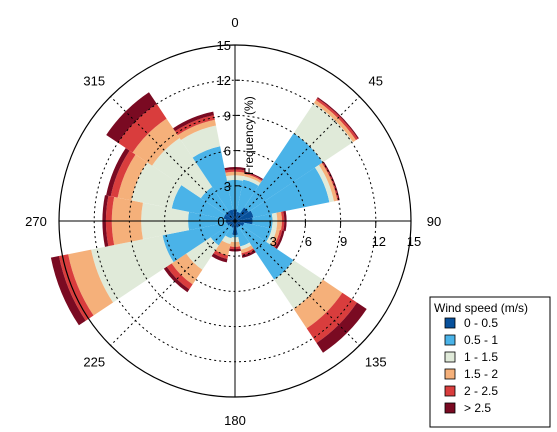  Describe the element at coordinates (233, 224) in the screenshot. I see `wind-sector-202.5-bin-1` at that location.